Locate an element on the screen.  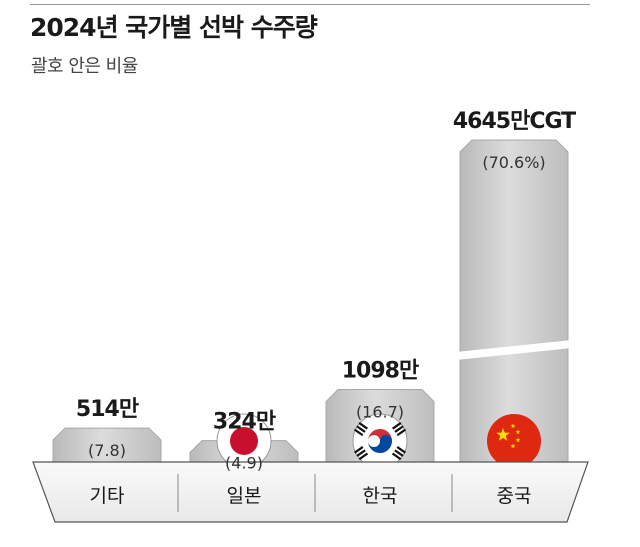
top-rule is located at coordinates (310, 4).